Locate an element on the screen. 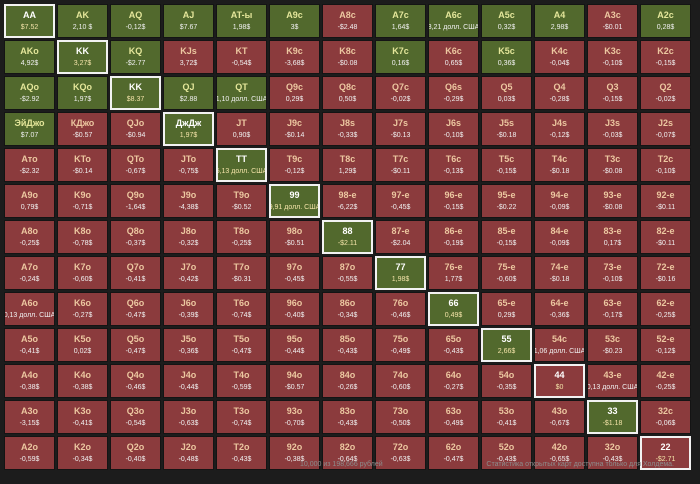 Image resolution: width=700 pixels, height=484 pixels. hand-cell: 52o -0,43$ is located at coordinates (506, 453).